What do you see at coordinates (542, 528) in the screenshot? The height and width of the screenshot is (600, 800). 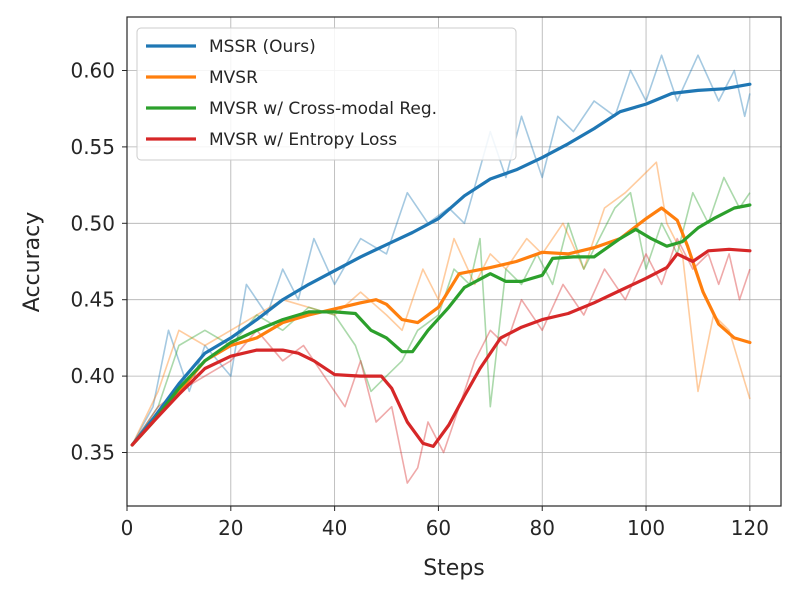 I see `x-tick-label: 80` at bounding box center [542, 528].